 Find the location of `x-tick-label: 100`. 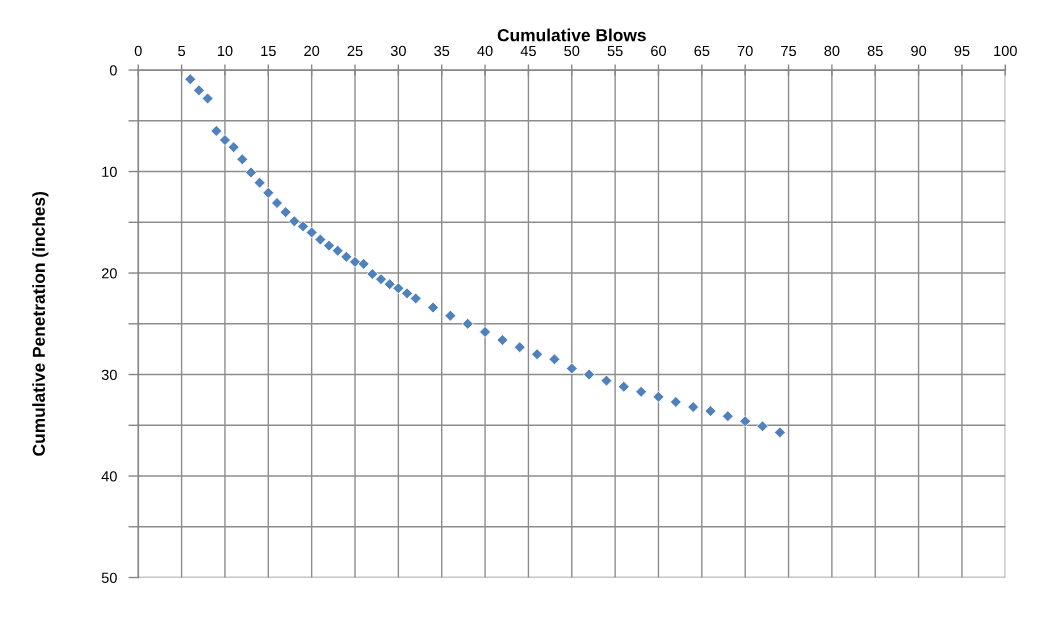

x-tick-label: 100 is located at coordinates (1005, 51).